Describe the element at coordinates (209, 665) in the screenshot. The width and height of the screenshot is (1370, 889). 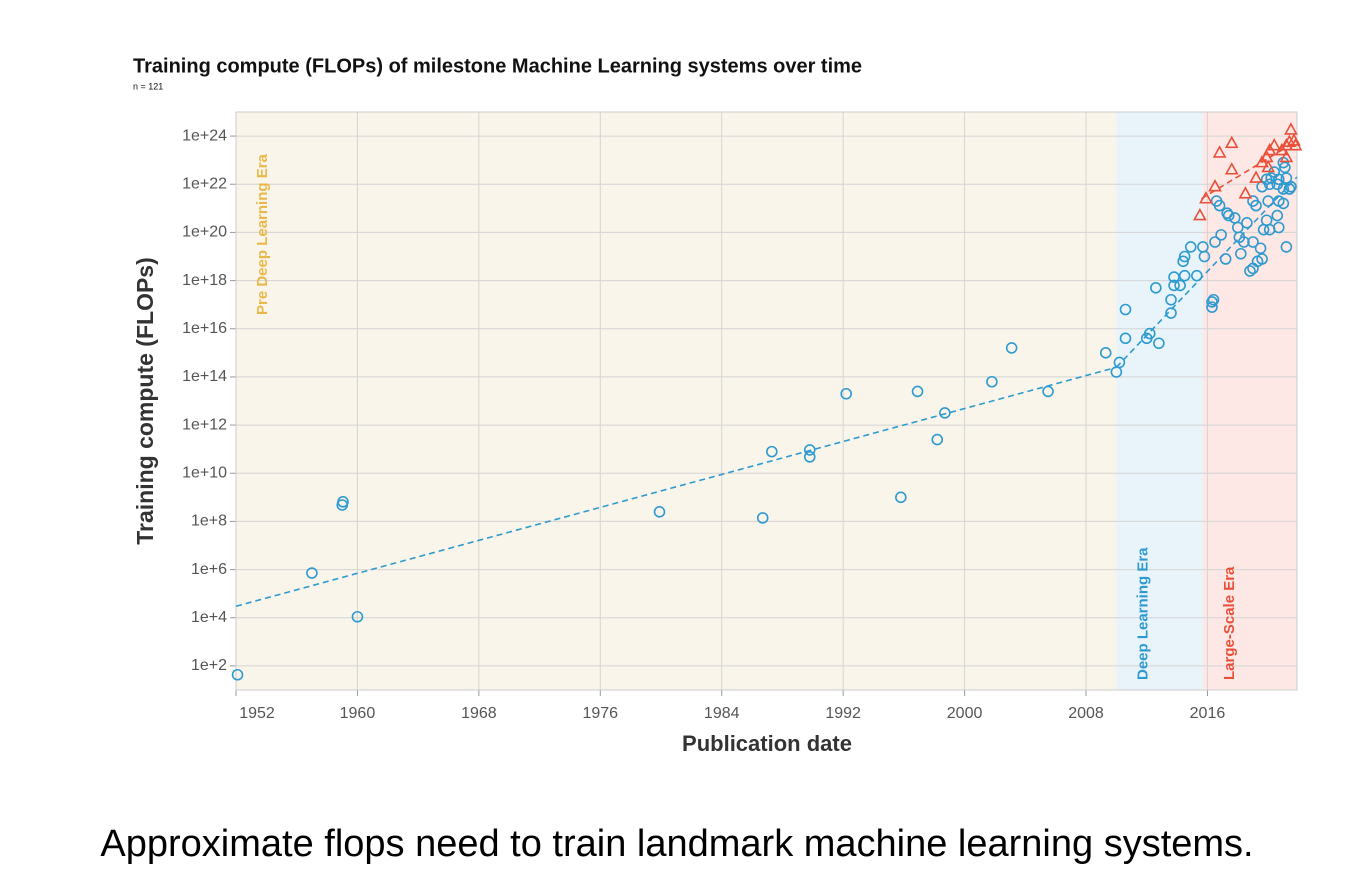
I see `y-tick-label: 1e+2` at that location.